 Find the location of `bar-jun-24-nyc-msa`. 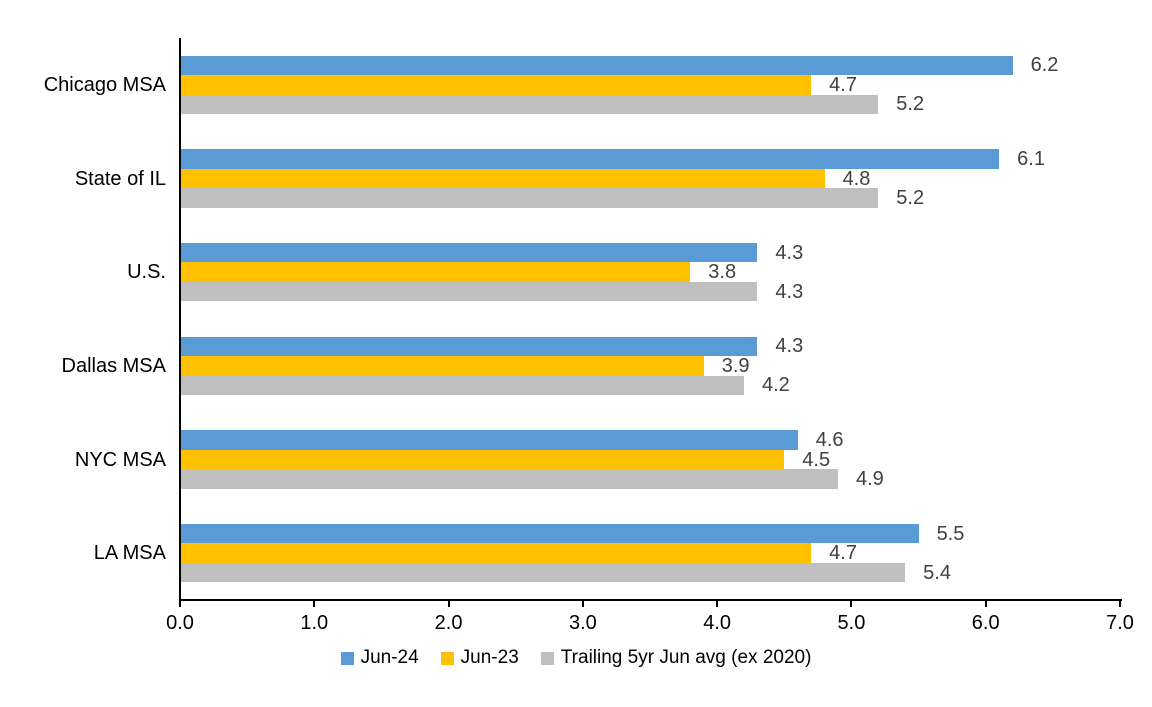

bar-jun-24-nyc-msa is located at coordinates (489, 440).